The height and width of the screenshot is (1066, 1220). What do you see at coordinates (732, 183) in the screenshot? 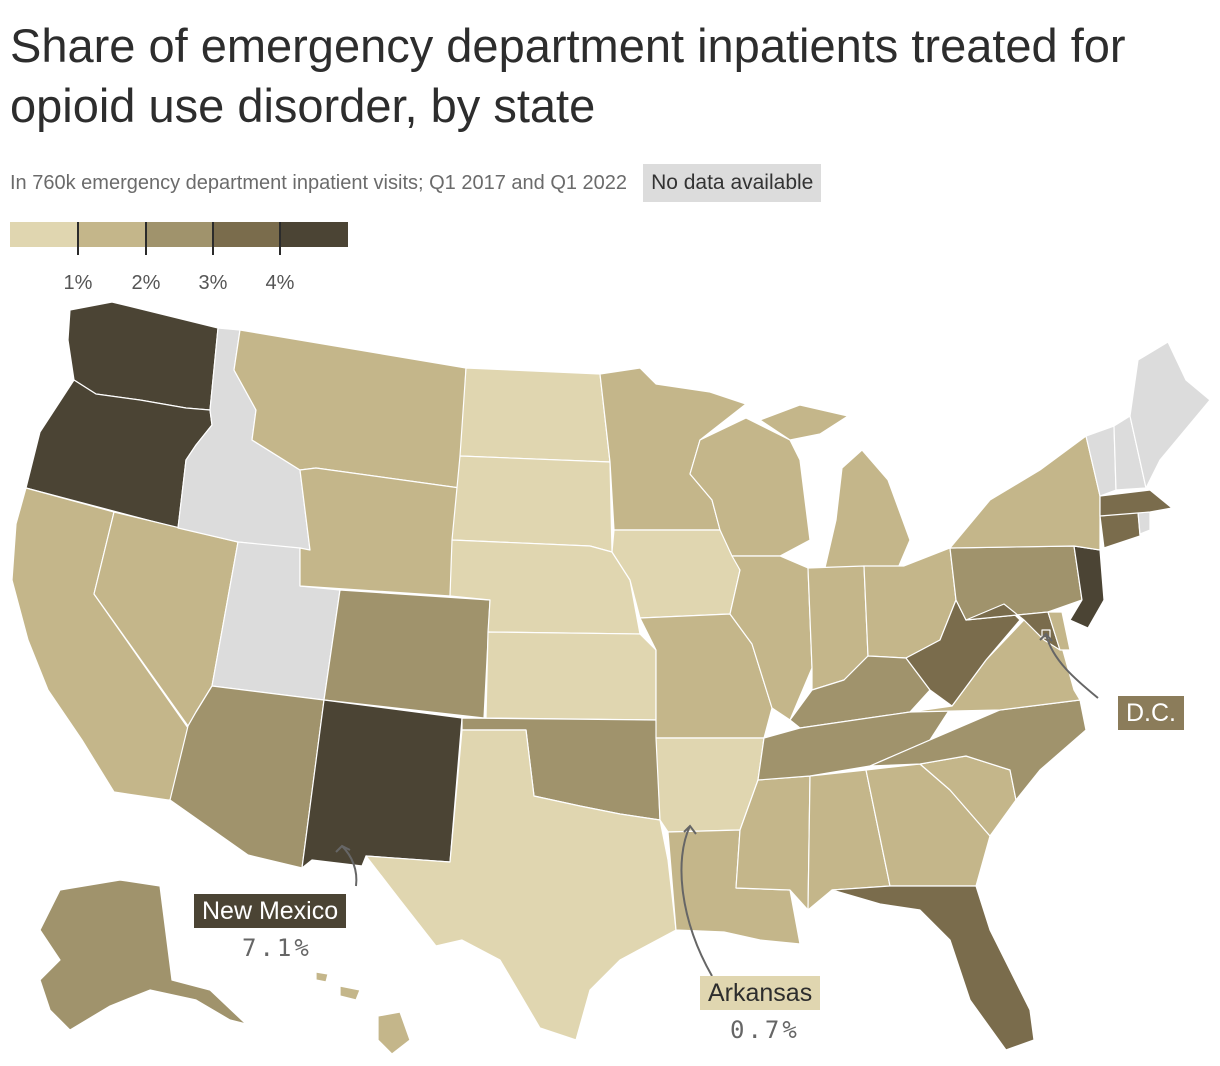
I see `no-data-legend-badge: No data available` at bounding box center [732, 183].